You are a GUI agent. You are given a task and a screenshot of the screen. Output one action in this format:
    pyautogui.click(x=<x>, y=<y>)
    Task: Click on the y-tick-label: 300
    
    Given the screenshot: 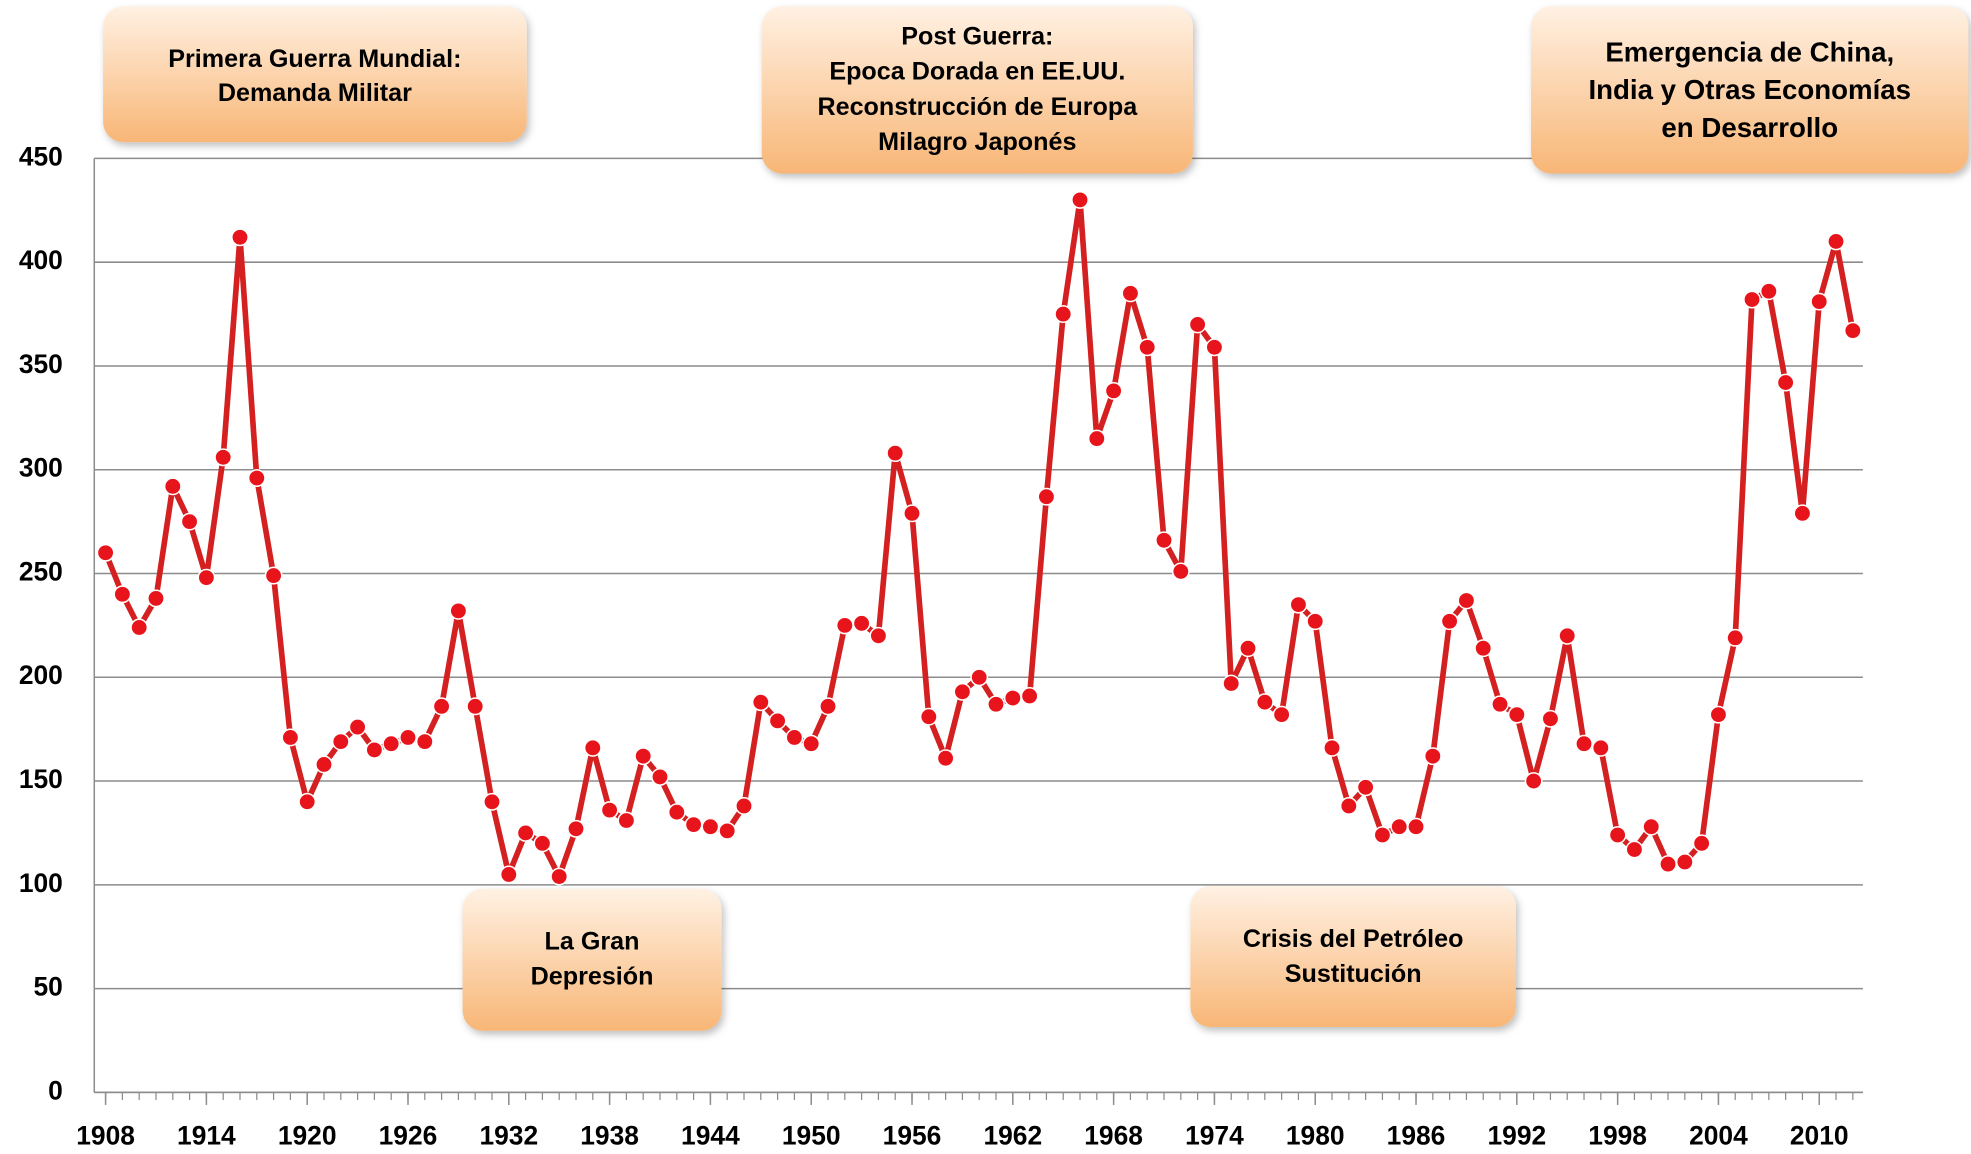 What is the action you would take?
    pyautogui.click(x=41, y=468)
    